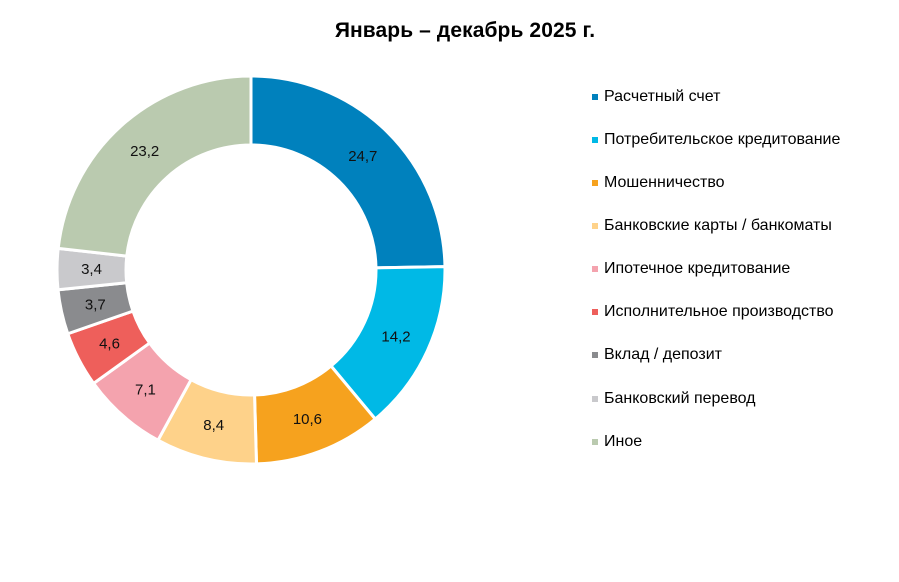 The height and width of the screenshot is (582, 899). Describe the element at coordinates (109, 344) in the screenshot. I see `slice-value-label: 4,6` at that location.